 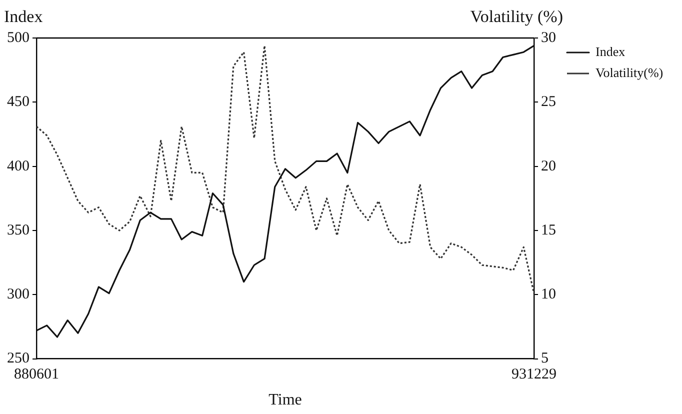 I want to click on y-tick-label: 500, so click(x=18, y=38).